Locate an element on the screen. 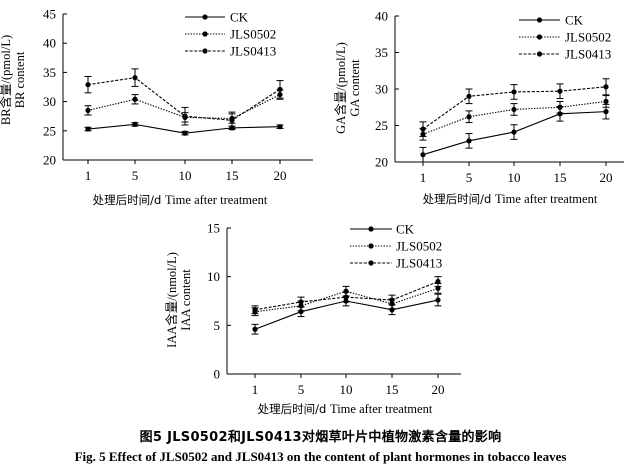  y-tick-label: 40 is located at coordinates (49, 43).